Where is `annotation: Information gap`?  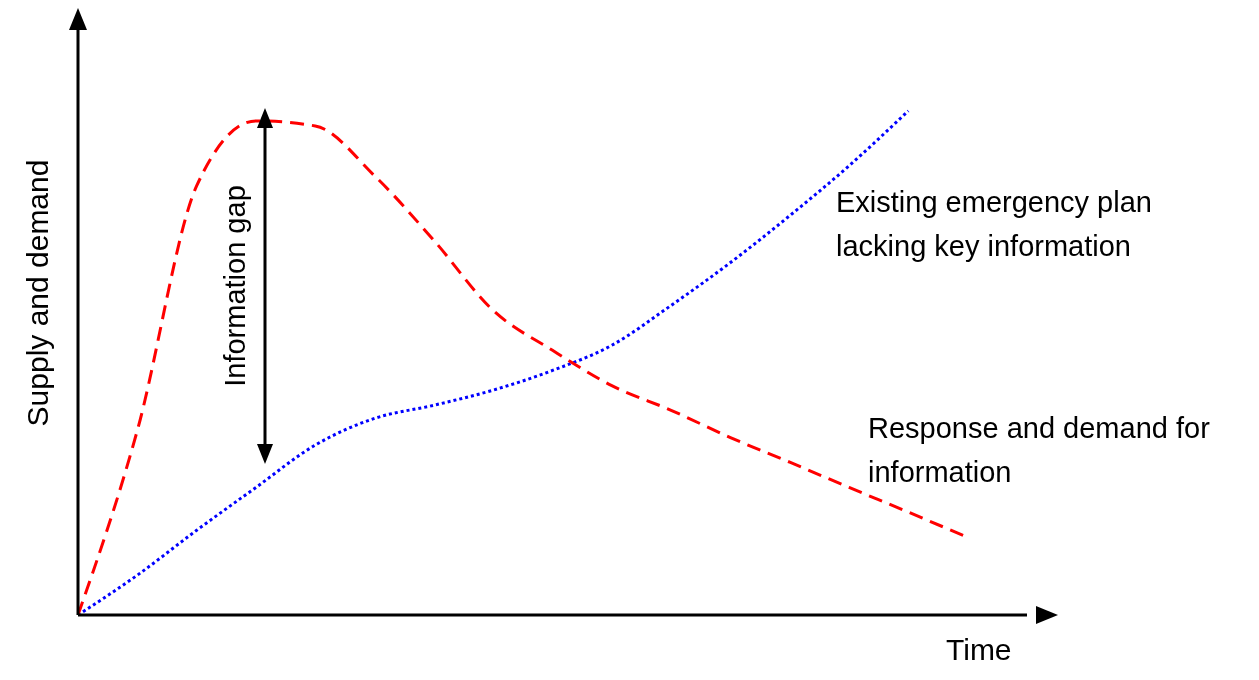 annotation: Information gap is located at coordinates (235, 286).